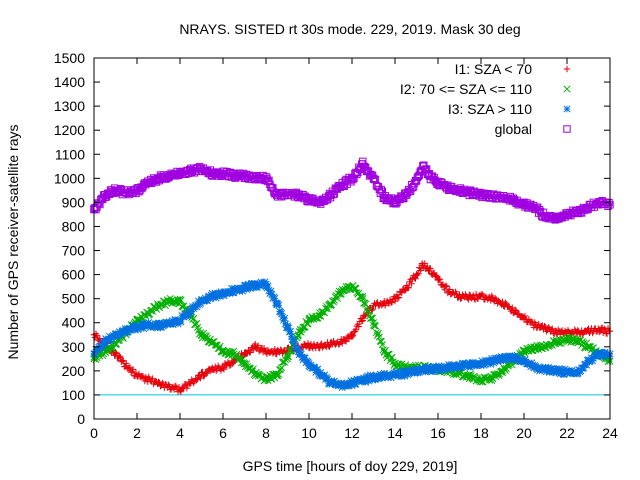 The width and height of the screenshot is (640, 480). I want to click on y-tick-label: 400, so click(74, 323).